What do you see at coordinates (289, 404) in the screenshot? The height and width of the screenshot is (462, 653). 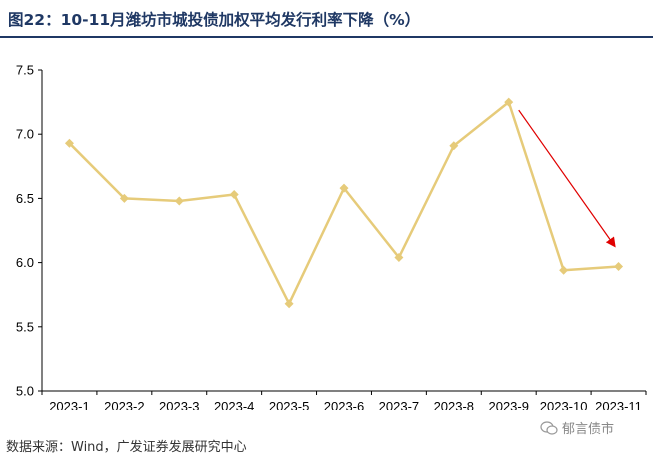 I see `x-tick-label: 2023-5` at bounding box center [289, 404].